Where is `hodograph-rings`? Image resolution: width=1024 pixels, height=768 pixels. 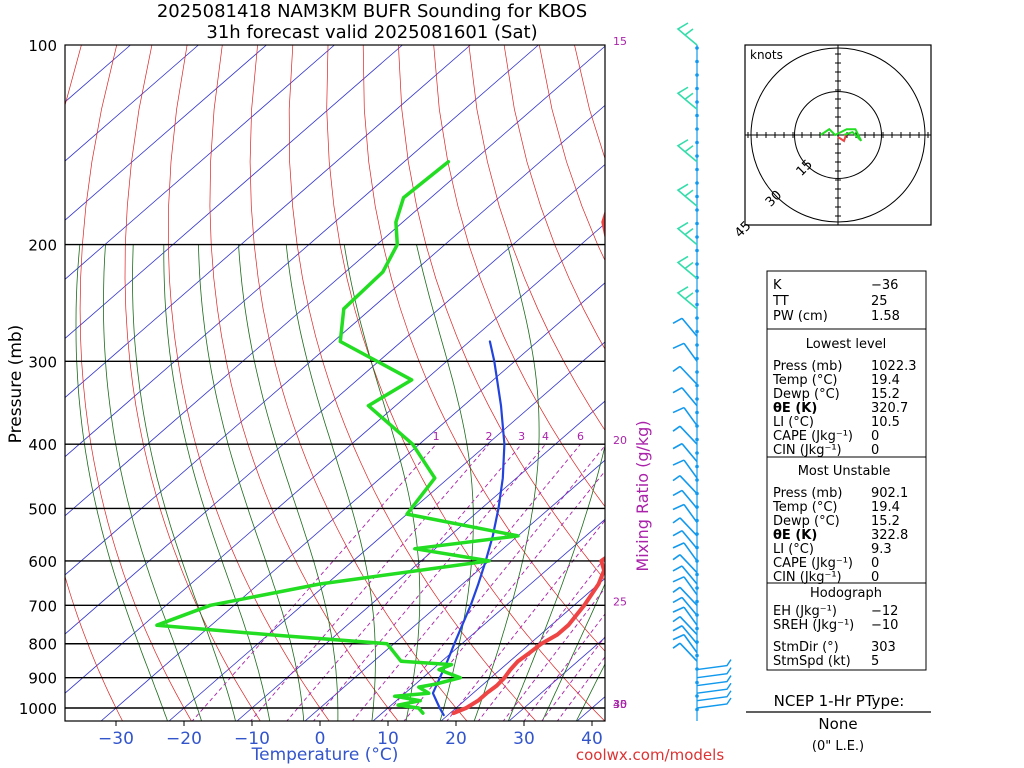
hodograph-rings is located at coordinates (838, 135).